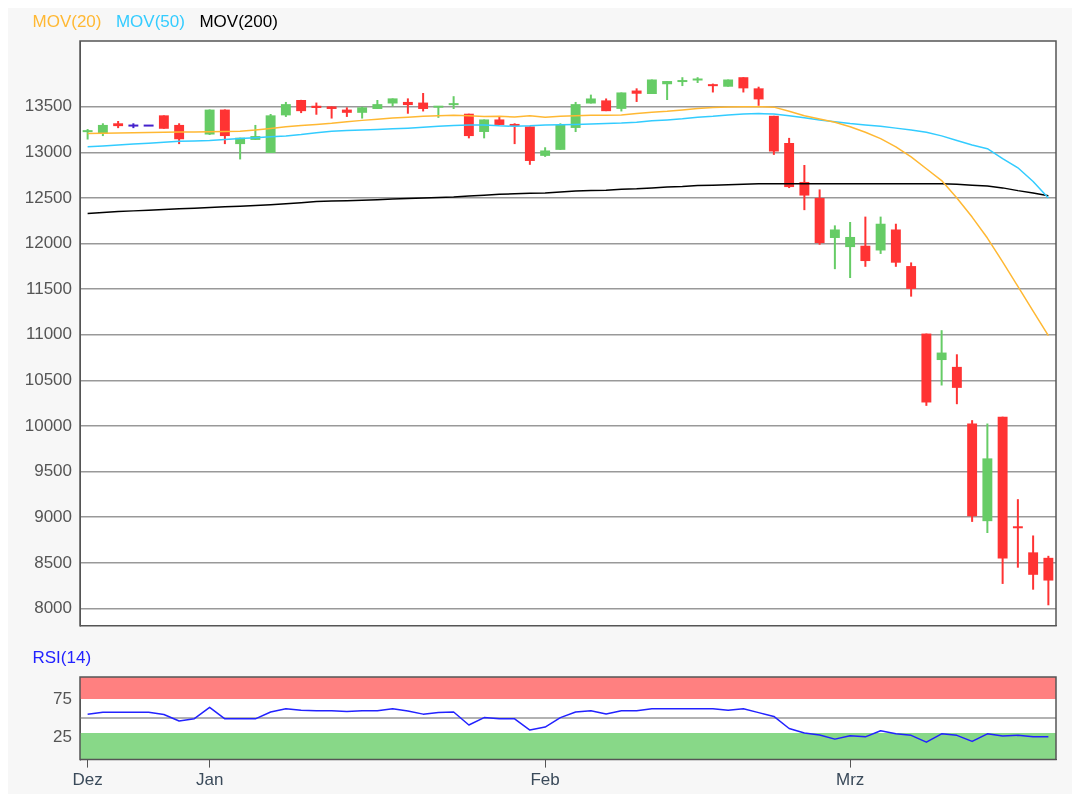 Image resolution: width=1080 pixels, height=800 pixels. I want to click on y-tick-label: 12500, so click(48, 197).